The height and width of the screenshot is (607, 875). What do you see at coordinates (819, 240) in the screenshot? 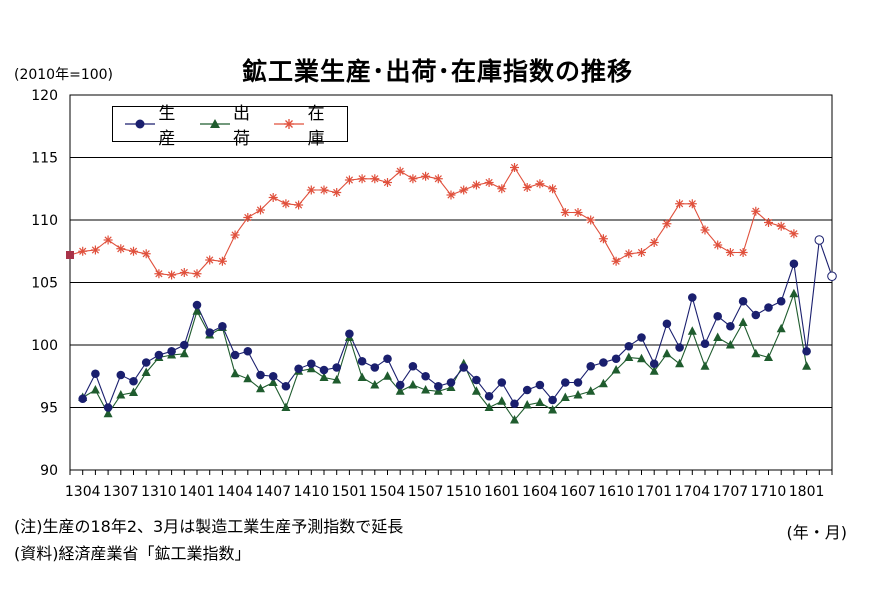
I see `production-projection-point` at bounding box center [819, 240].